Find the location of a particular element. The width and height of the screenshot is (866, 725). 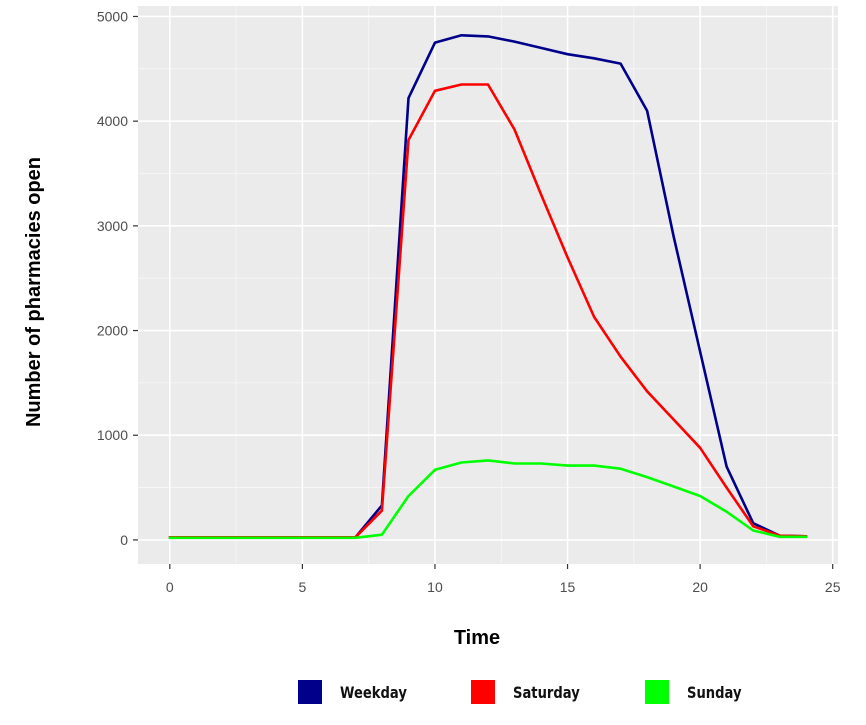

legend-item-weekday: Weekday is located at coordinates (360, 692).